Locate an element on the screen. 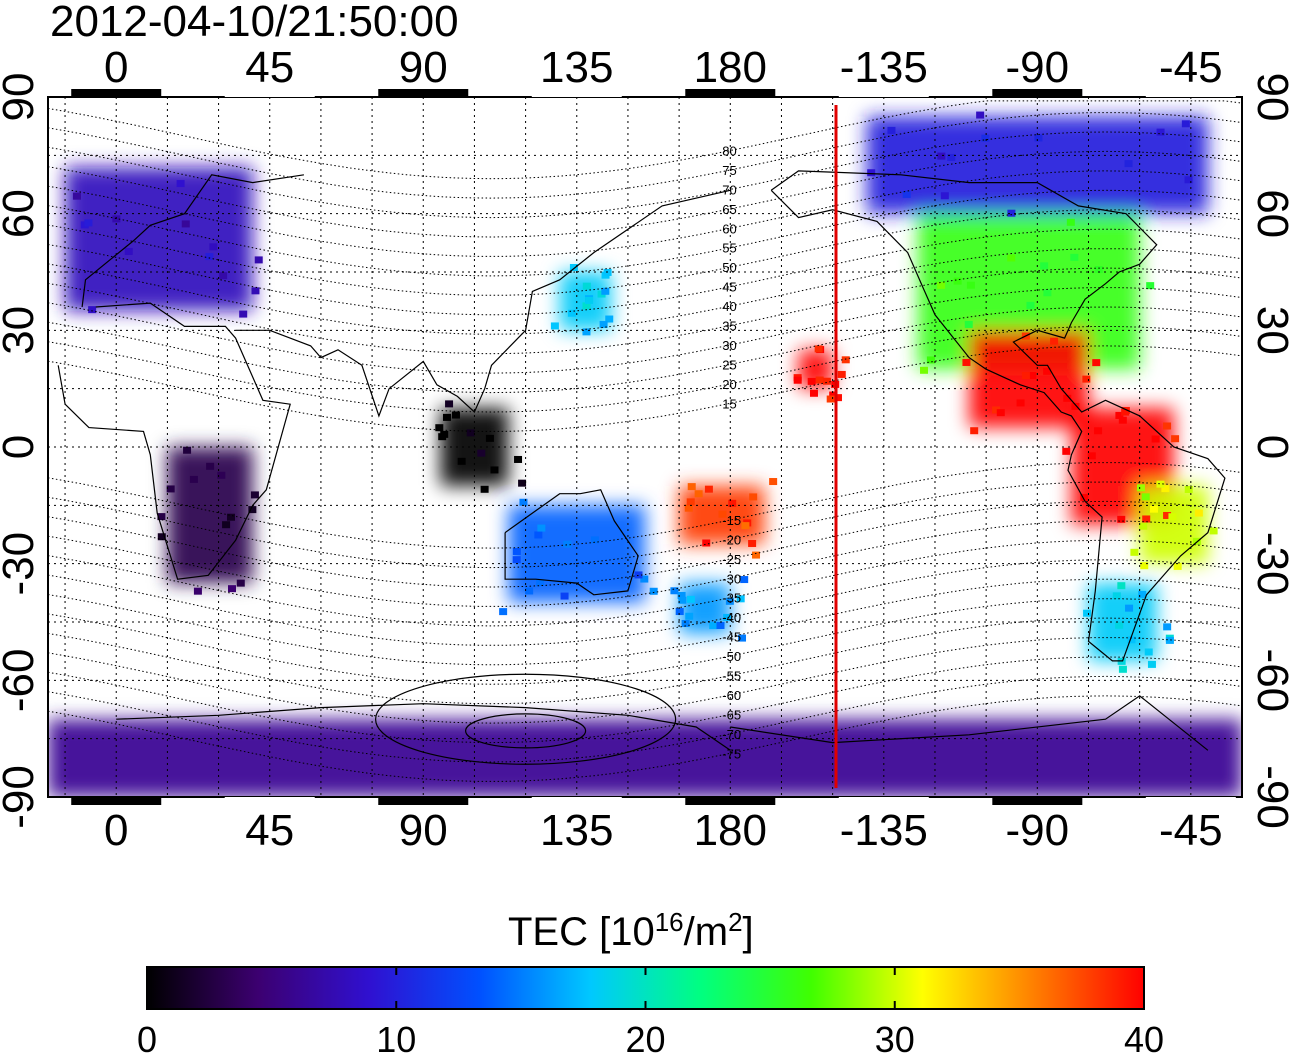  x-tick-label-top: 45 is located at coordinates (269, 67).